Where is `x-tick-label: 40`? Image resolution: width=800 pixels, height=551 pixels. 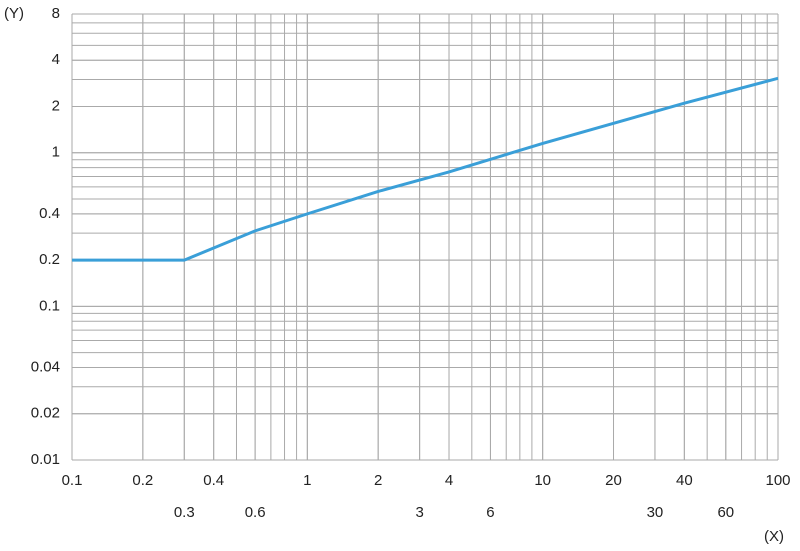 x-tick-label: 40 is located at coordinates (684, 480).